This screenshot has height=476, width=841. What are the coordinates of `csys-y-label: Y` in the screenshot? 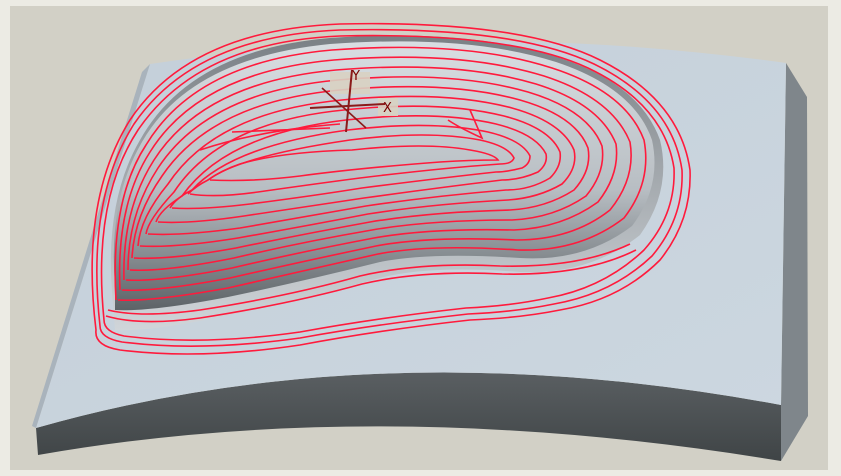 It's located at (355, 76).